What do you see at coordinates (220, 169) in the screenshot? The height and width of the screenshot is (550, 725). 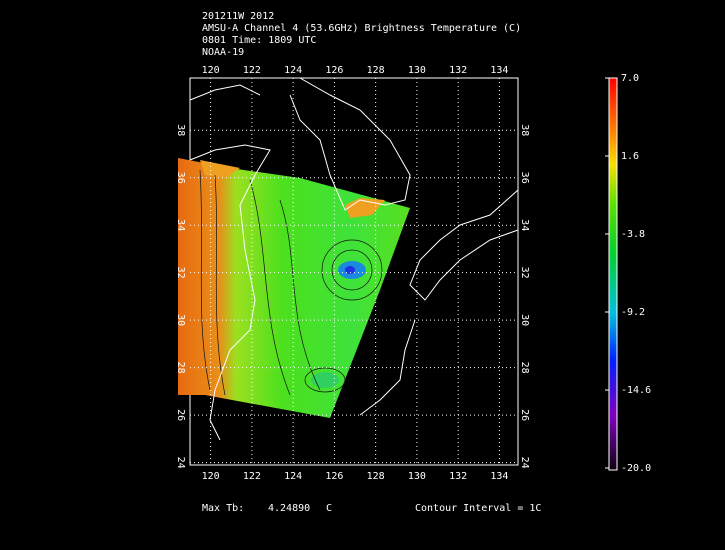 I see `warm-patch` at bounding box center [220, 169].